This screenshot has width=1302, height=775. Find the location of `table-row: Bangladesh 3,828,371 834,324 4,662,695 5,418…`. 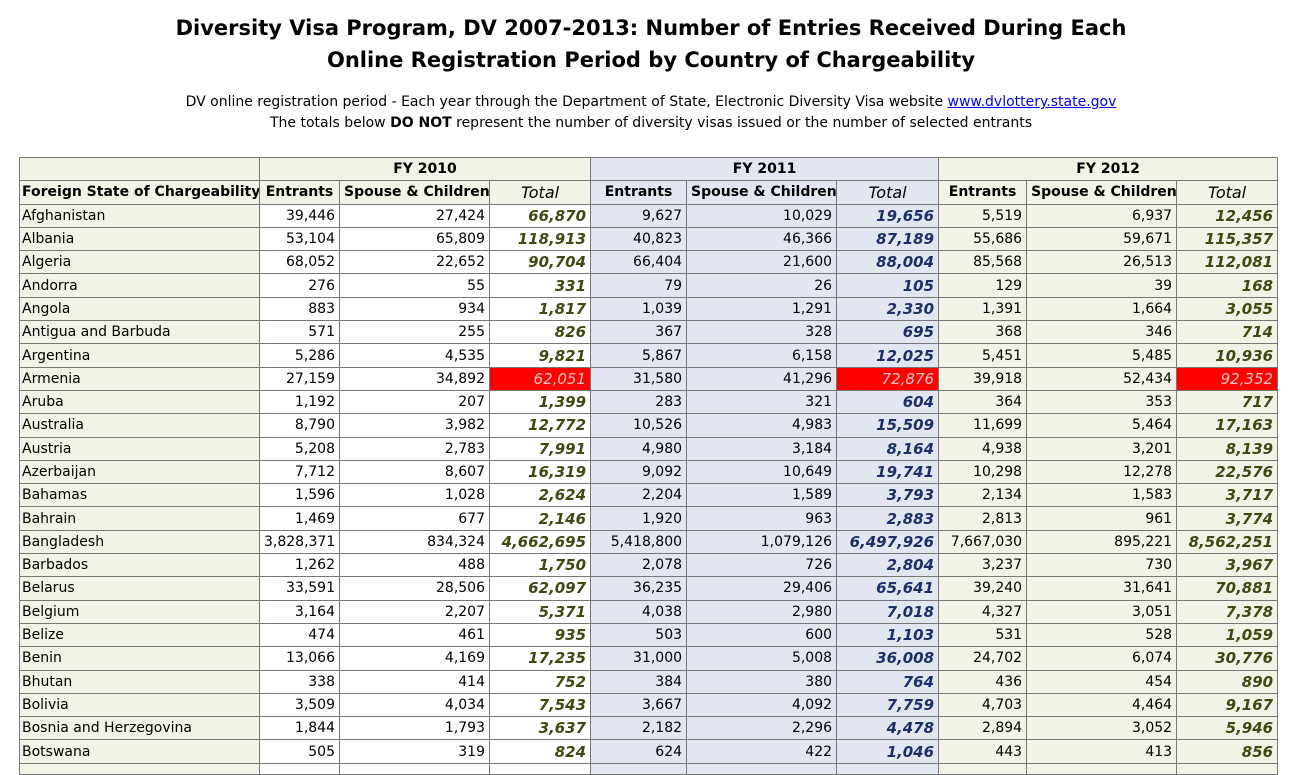

table-row: Bangladesh 3,828,371 834,324 4,662,695 5,418… is located at coordinates (649, 542).